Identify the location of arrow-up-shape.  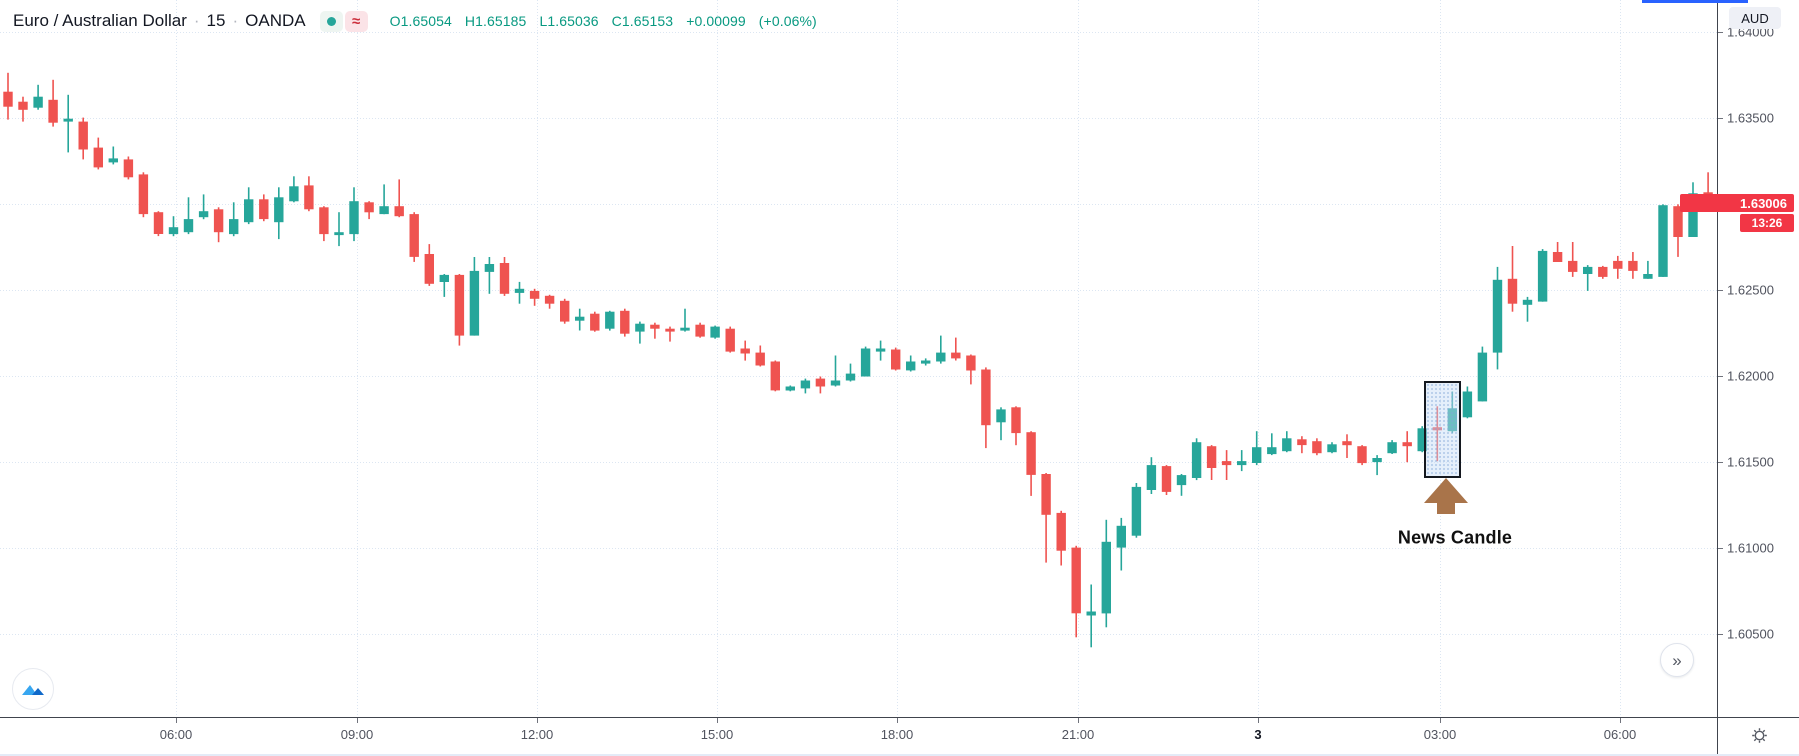
(1446, 496).